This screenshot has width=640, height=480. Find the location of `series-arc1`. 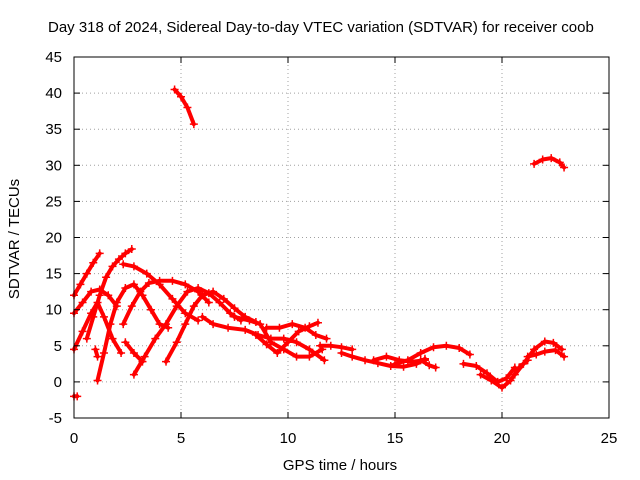

series-arc1 is located at coordinates (87, 274).